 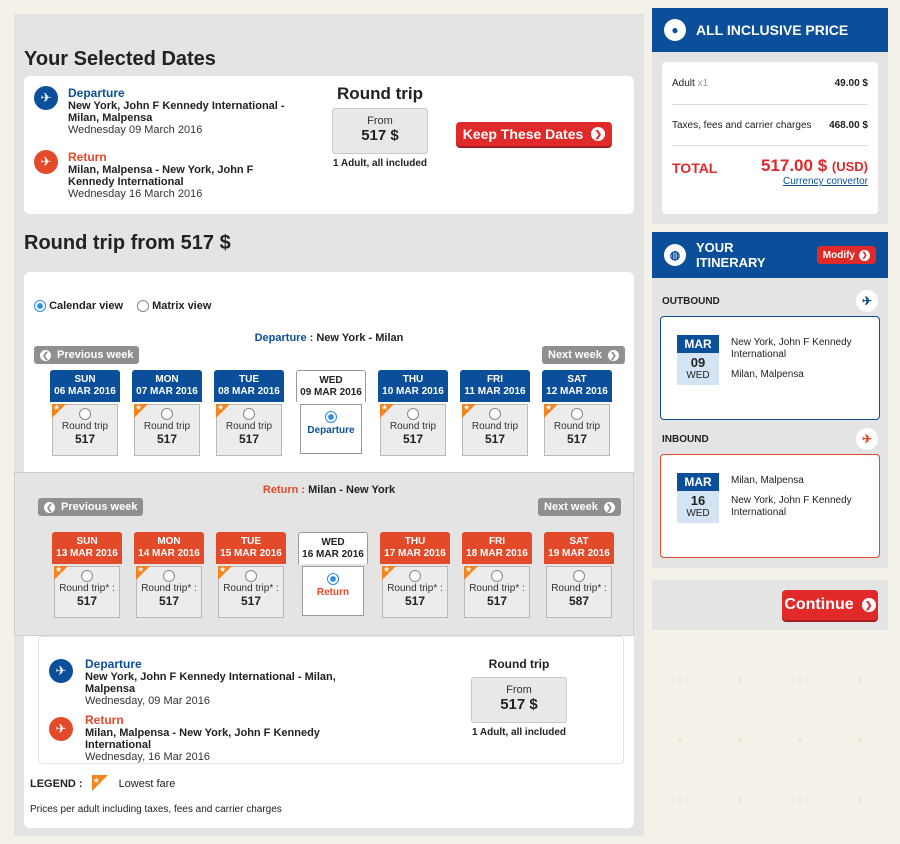 What do you see at coordinates (169, 553) in the screenshot?
I see `day-date: 14 MAR 2016` at bounding box center [169, 553].